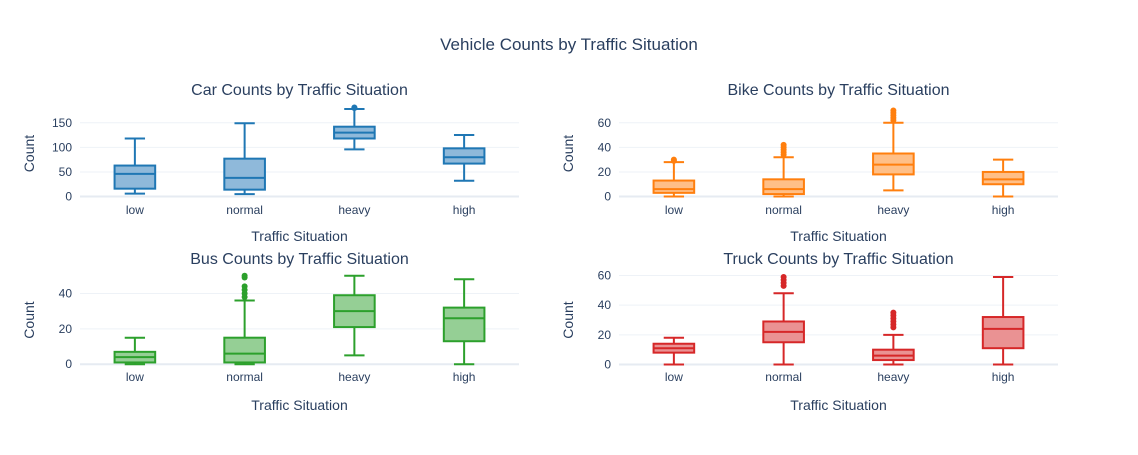 Image resolution: width=1138 pixels, height=455 pixels. I want to click on bus-xtick-label: heavy, so click(354, 377).